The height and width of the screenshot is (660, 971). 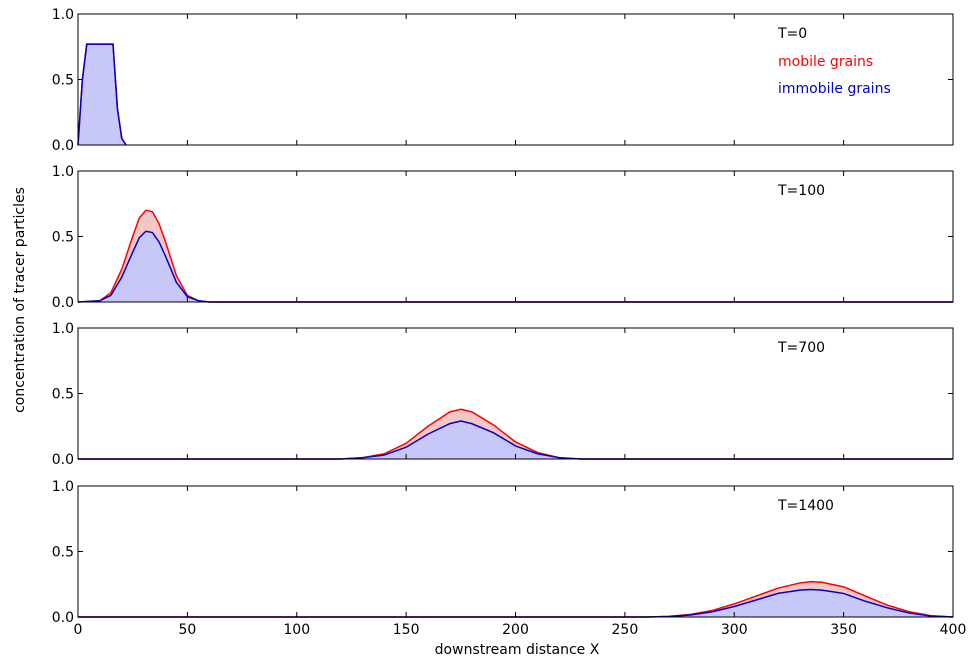 I want to click on mobile-grains-line, so click(x=515, y=256).